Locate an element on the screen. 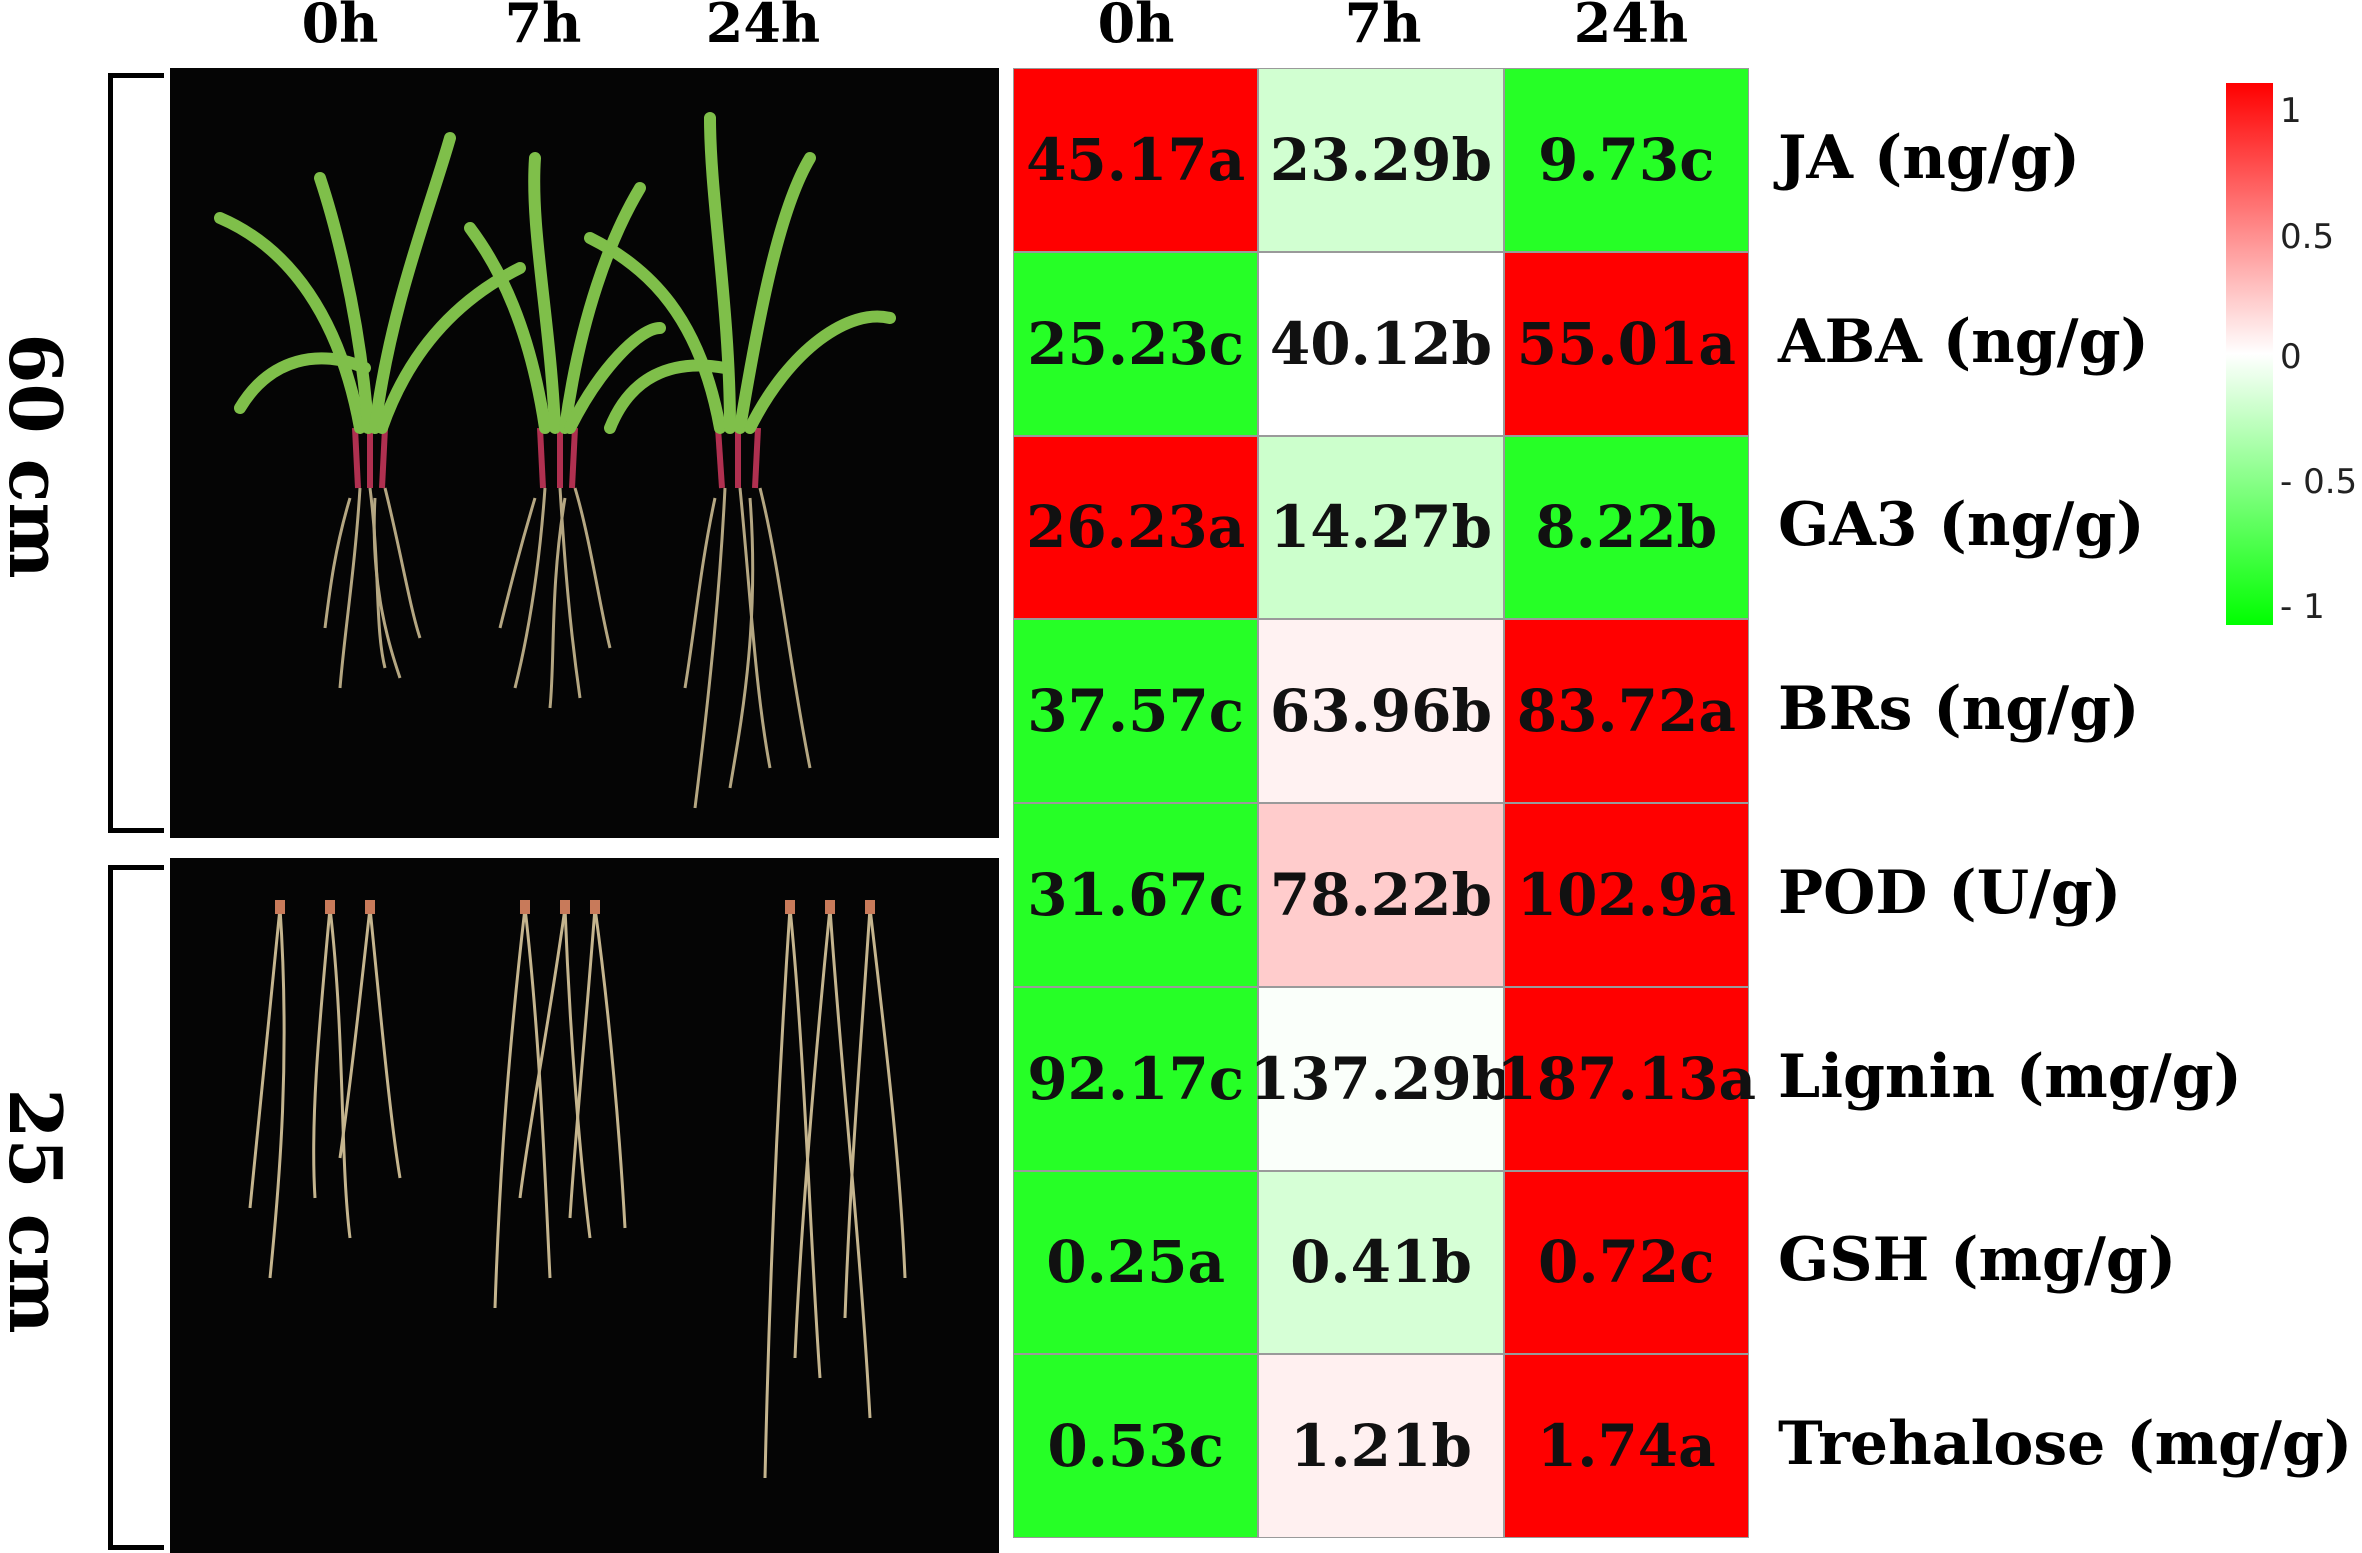 The width and height of the screenshot is (2362, 1553). heatmap-row-label: Lignin (mg/g) is located at coordinates (2010, 1076).